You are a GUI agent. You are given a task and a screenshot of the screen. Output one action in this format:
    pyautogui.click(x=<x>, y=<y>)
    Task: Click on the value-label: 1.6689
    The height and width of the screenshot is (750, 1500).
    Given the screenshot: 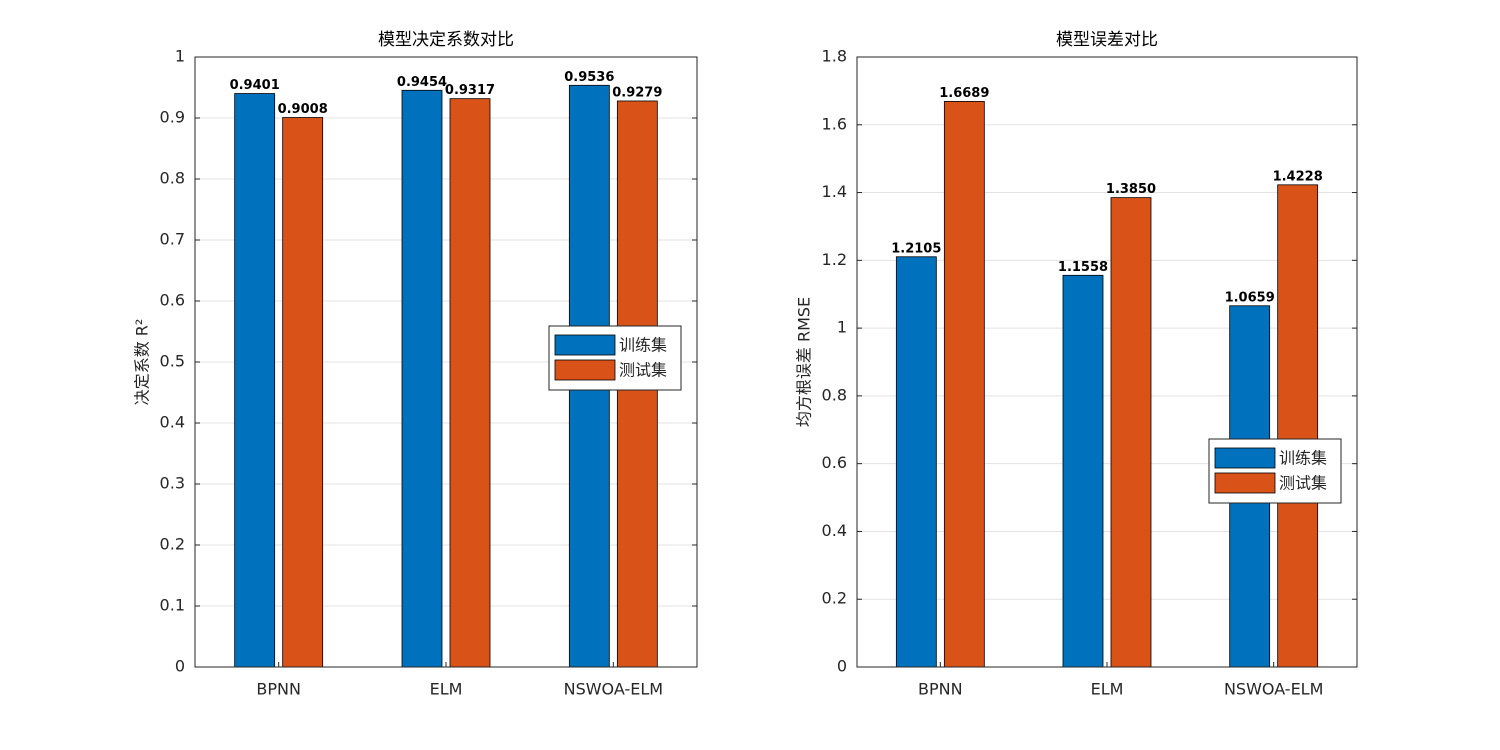 What is the action you would take?
    pyautogui.click(x=964, y=93)
    